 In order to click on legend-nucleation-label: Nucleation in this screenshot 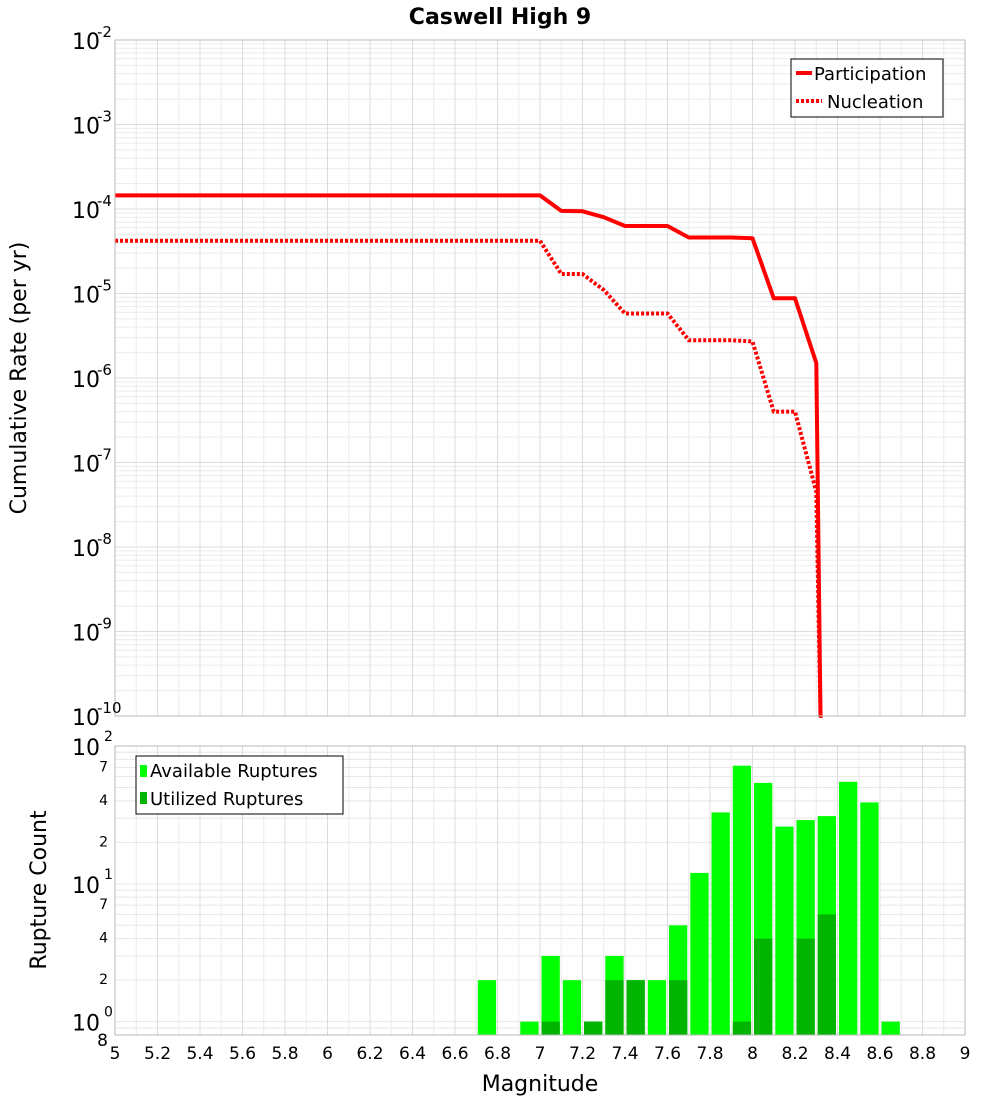, I will do `click(875, 102)`.